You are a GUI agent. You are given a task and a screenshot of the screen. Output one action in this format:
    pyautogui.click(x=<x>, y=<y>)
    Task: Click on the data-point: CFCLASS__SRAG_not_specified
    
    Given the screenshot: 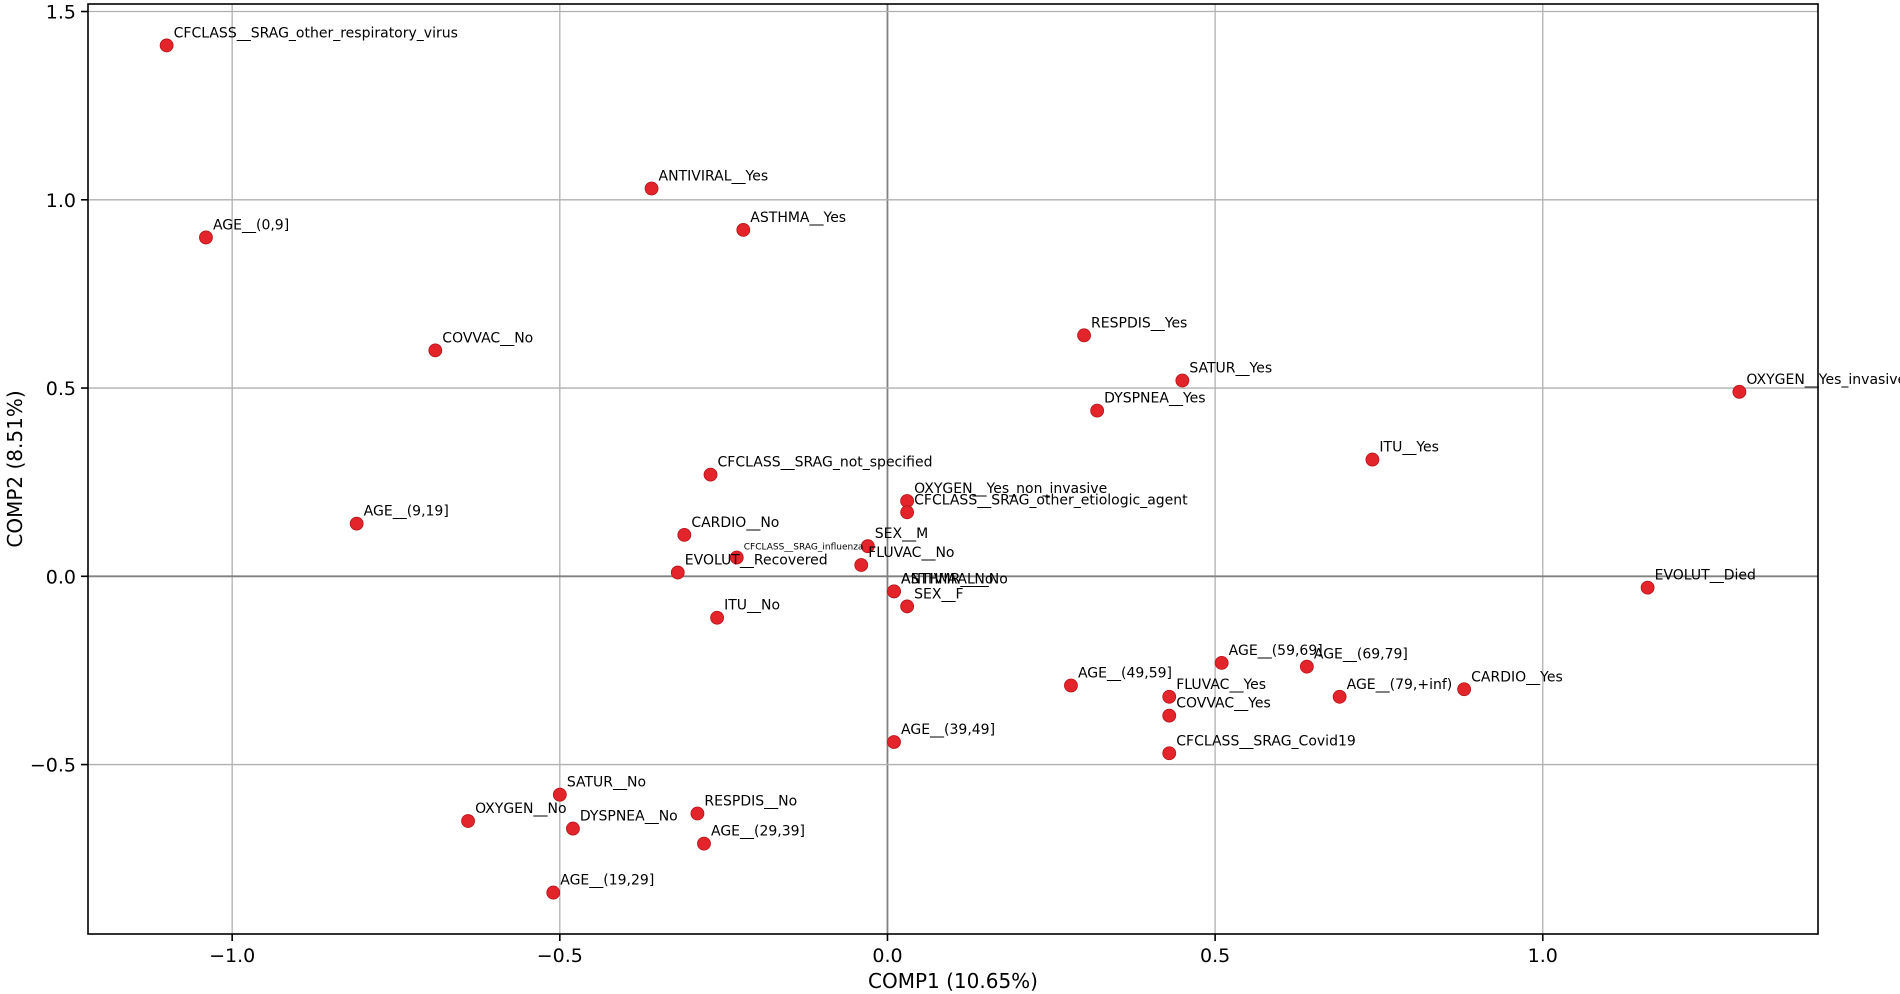 What is the action you would take?
    pyautogui.click(x=818, y=468)
    